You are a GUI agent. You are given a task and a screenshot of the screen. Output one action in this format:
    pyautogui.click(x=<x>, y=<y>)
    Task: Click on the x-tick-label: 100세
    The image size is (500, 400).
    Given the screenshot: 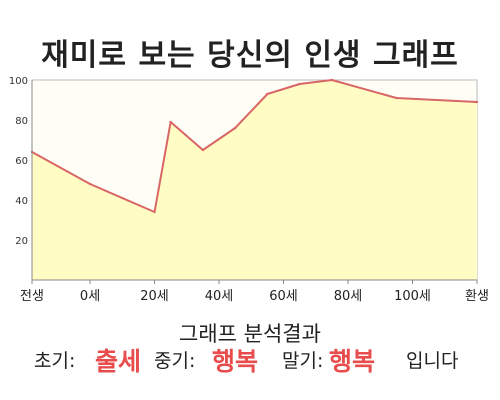 What is the action you would take?
    pyautogui.click(x=412, y=296)
    